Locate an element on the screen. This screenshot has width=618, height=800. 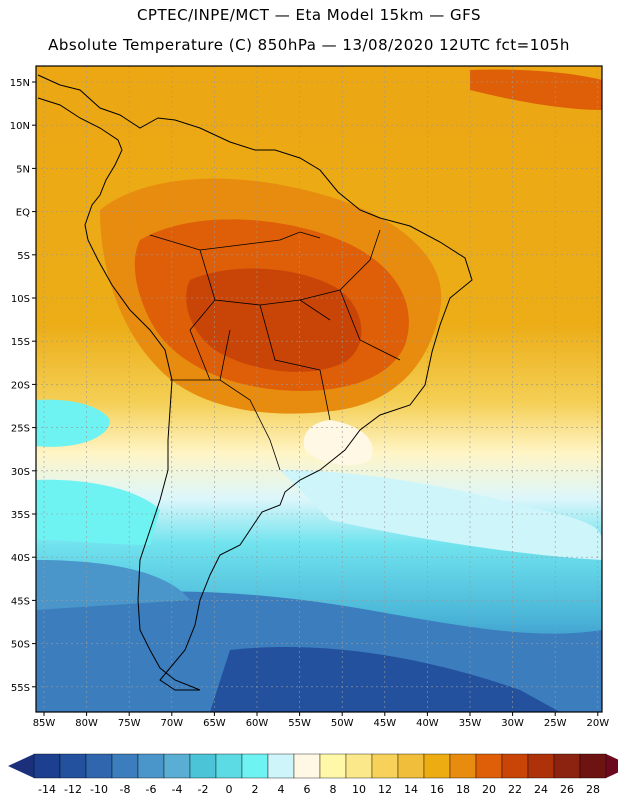
warm-north-atlantic is located at coordinates (536, 89).